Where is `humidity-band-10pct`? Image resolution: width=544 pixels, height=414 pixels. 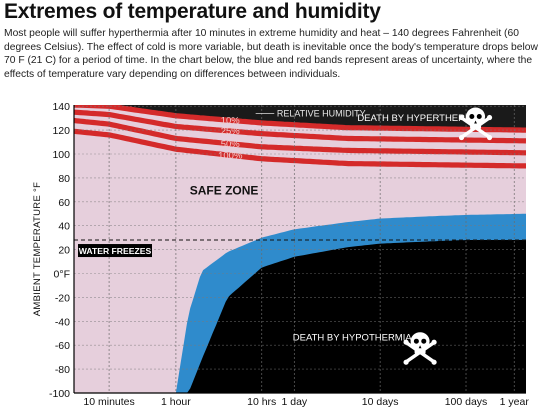
humidity-band-10pct is located at coordinates (300, 119).